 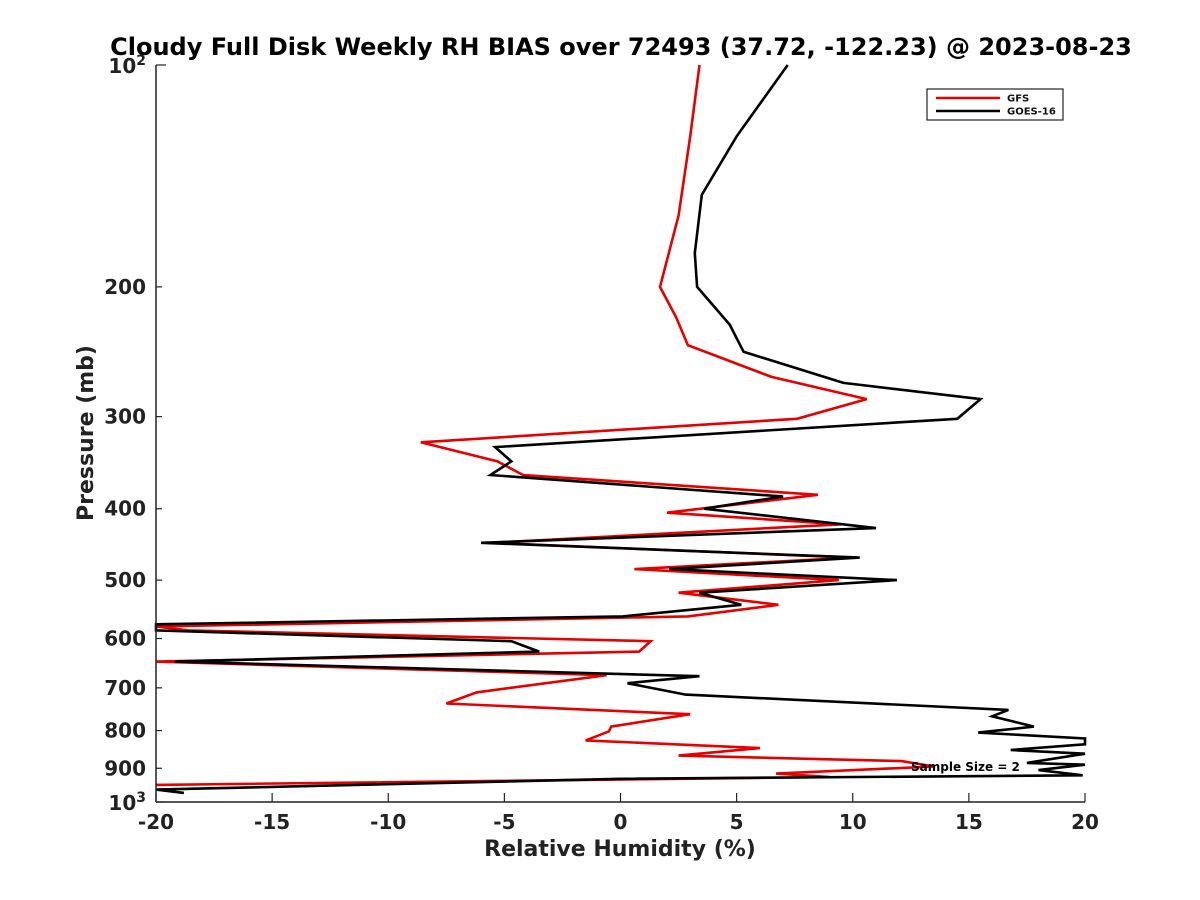 I want to click on x-tick-label: 15, so click(x=969, y=822).